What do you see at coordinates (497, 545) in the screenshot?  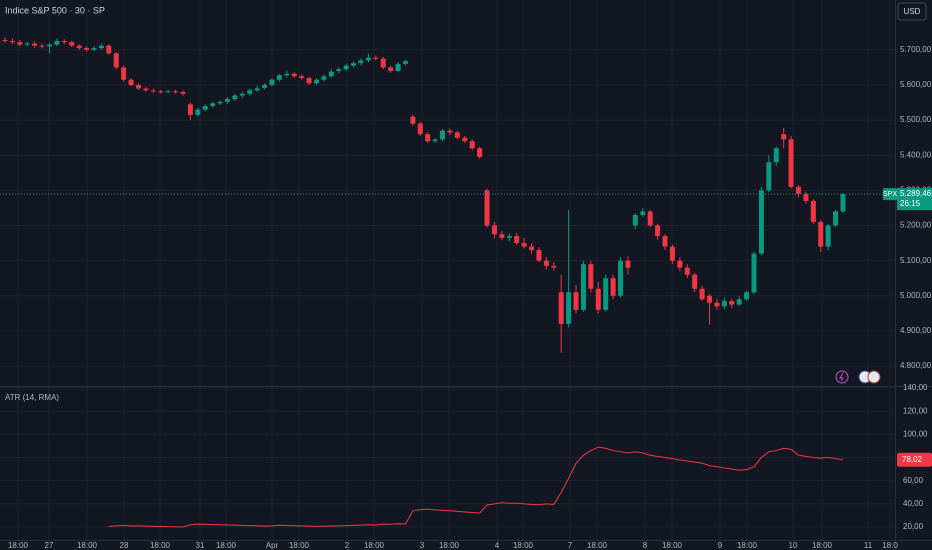 I see `x-tick-label: 4` at bounding box center [497, 545].